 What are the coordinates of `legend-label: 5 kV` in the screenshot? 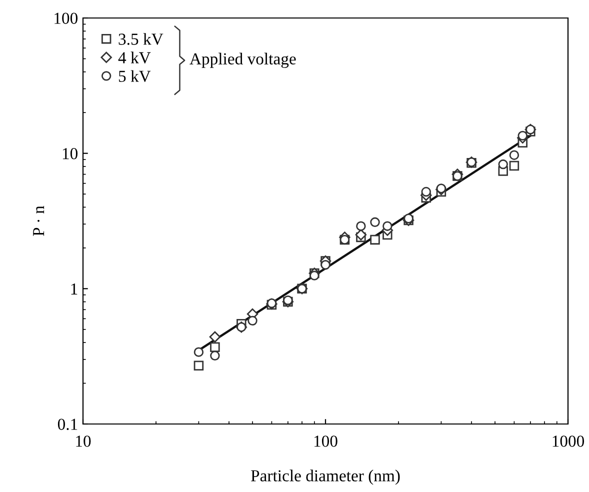 It's located at (134, 76).